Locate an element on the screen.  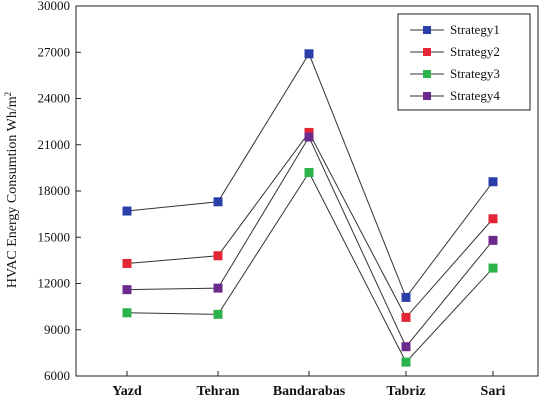
x-category-label: Bandarabas is located at coordinates (309, 391).